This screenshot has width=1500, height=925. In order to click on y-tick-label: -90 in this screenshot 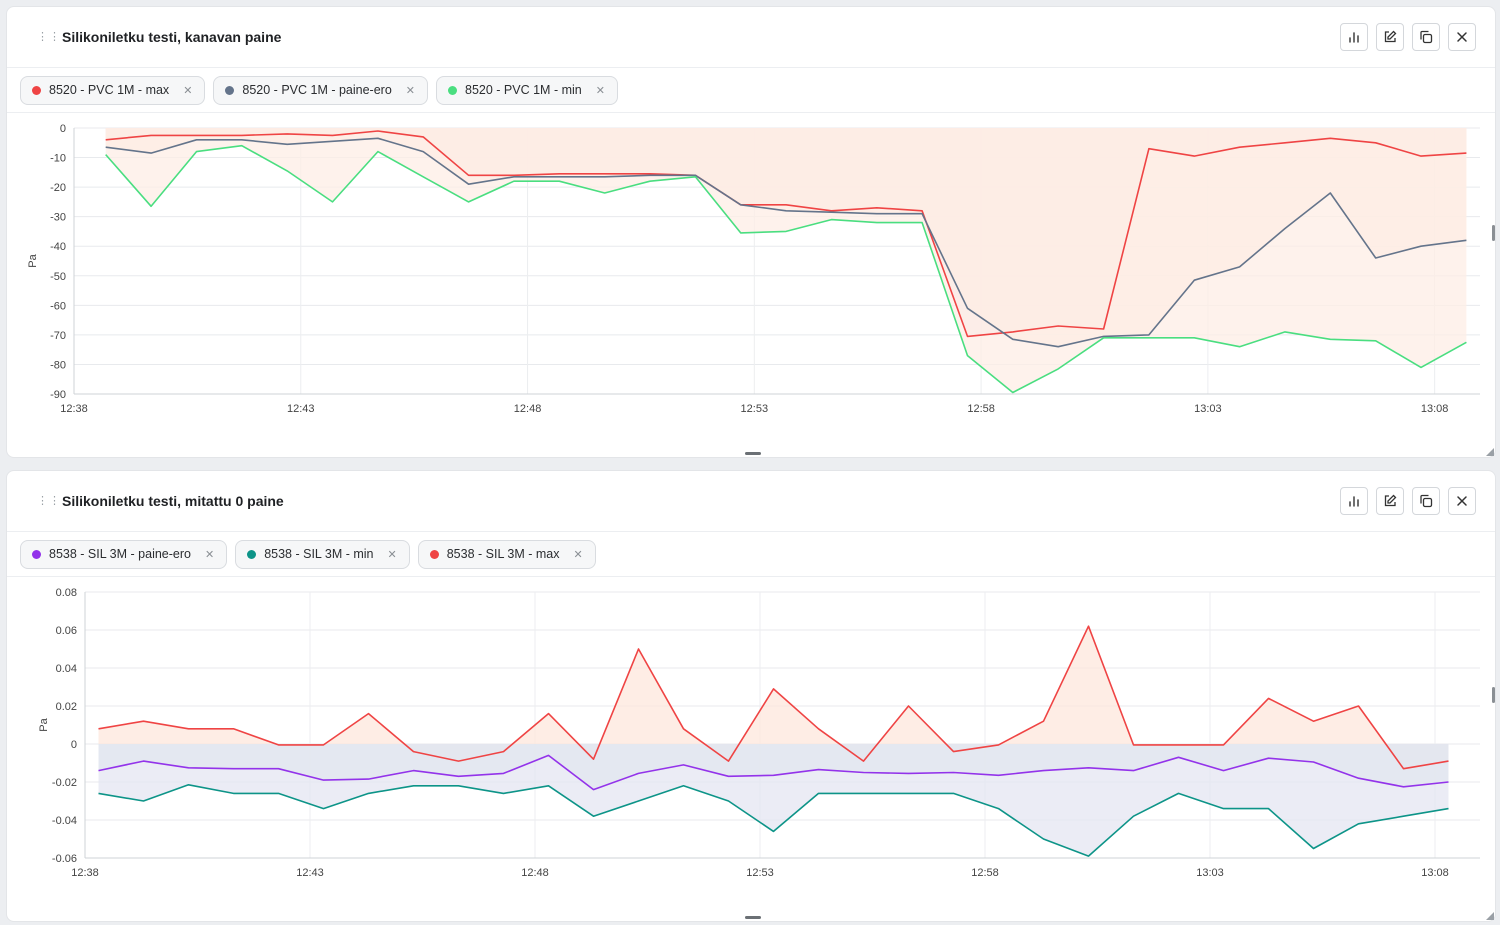, I will do `click(58, 395)`.